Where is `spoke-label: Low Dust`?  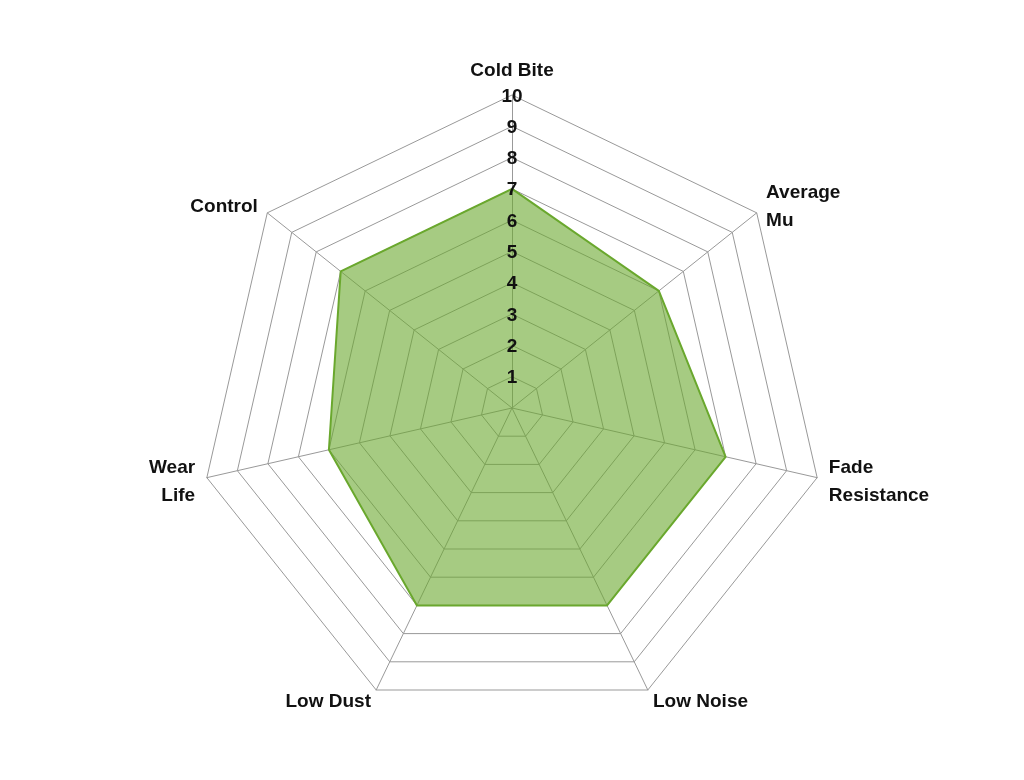
spoke-label: Low Dust is located at coordinates (328, 701).